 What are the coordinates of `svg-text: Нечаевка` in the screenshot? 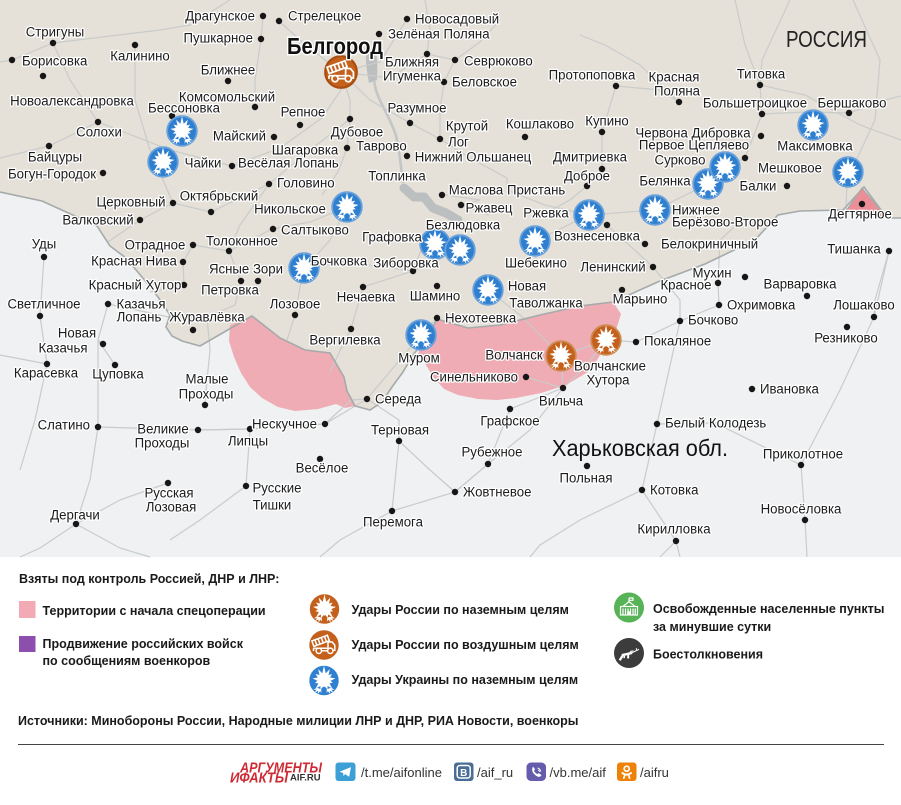 It's located at (366, 297).